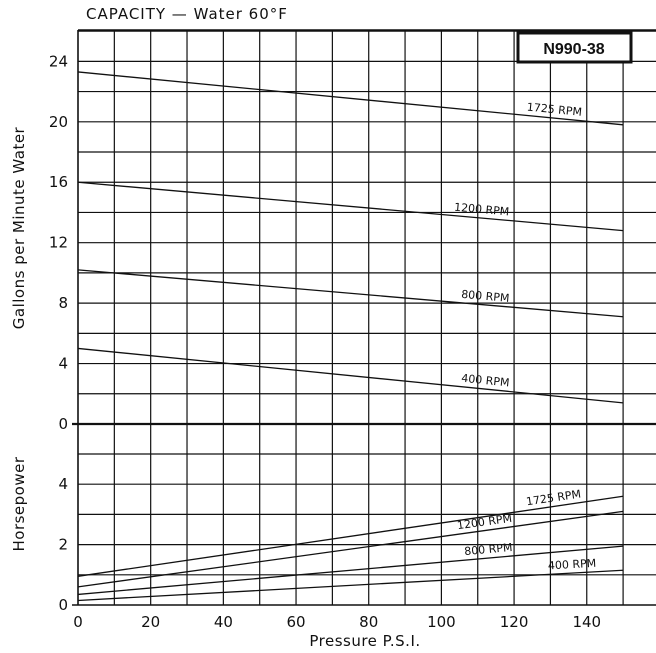 The image size is (656, 653). Describe the element at coordinates (485, 296) in the screenshot. I see `capacity-series-label: 800 RPM` at that location.